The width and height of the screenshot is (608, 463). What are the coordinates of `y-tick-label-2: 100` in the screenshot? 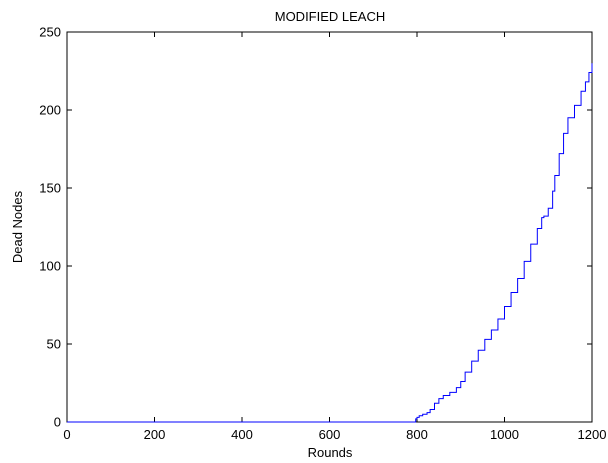 It's located at (50, 266).